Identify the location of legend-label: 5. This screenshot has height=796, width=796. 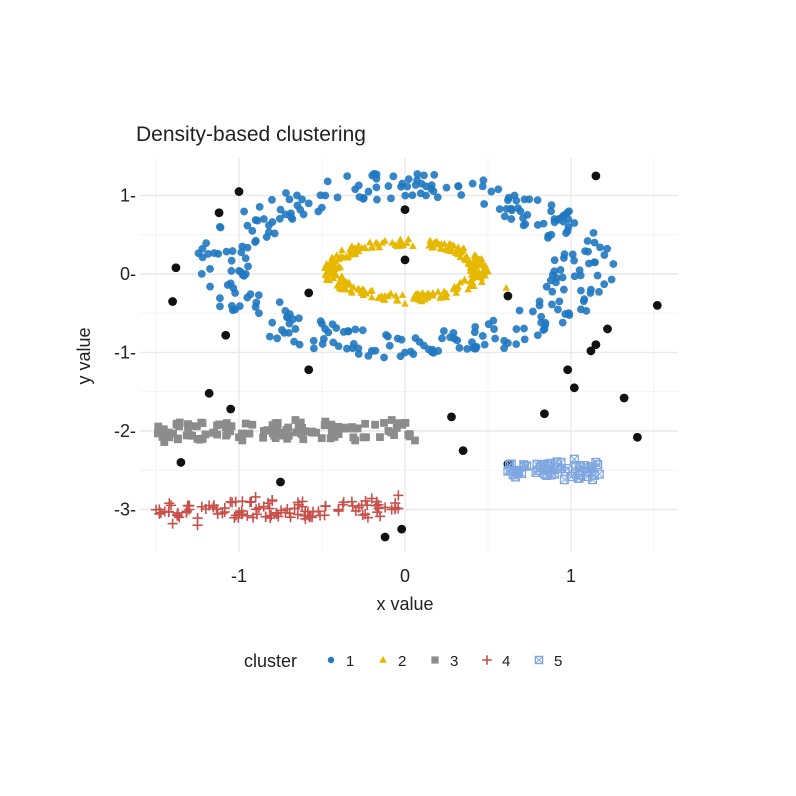
(558, 661).